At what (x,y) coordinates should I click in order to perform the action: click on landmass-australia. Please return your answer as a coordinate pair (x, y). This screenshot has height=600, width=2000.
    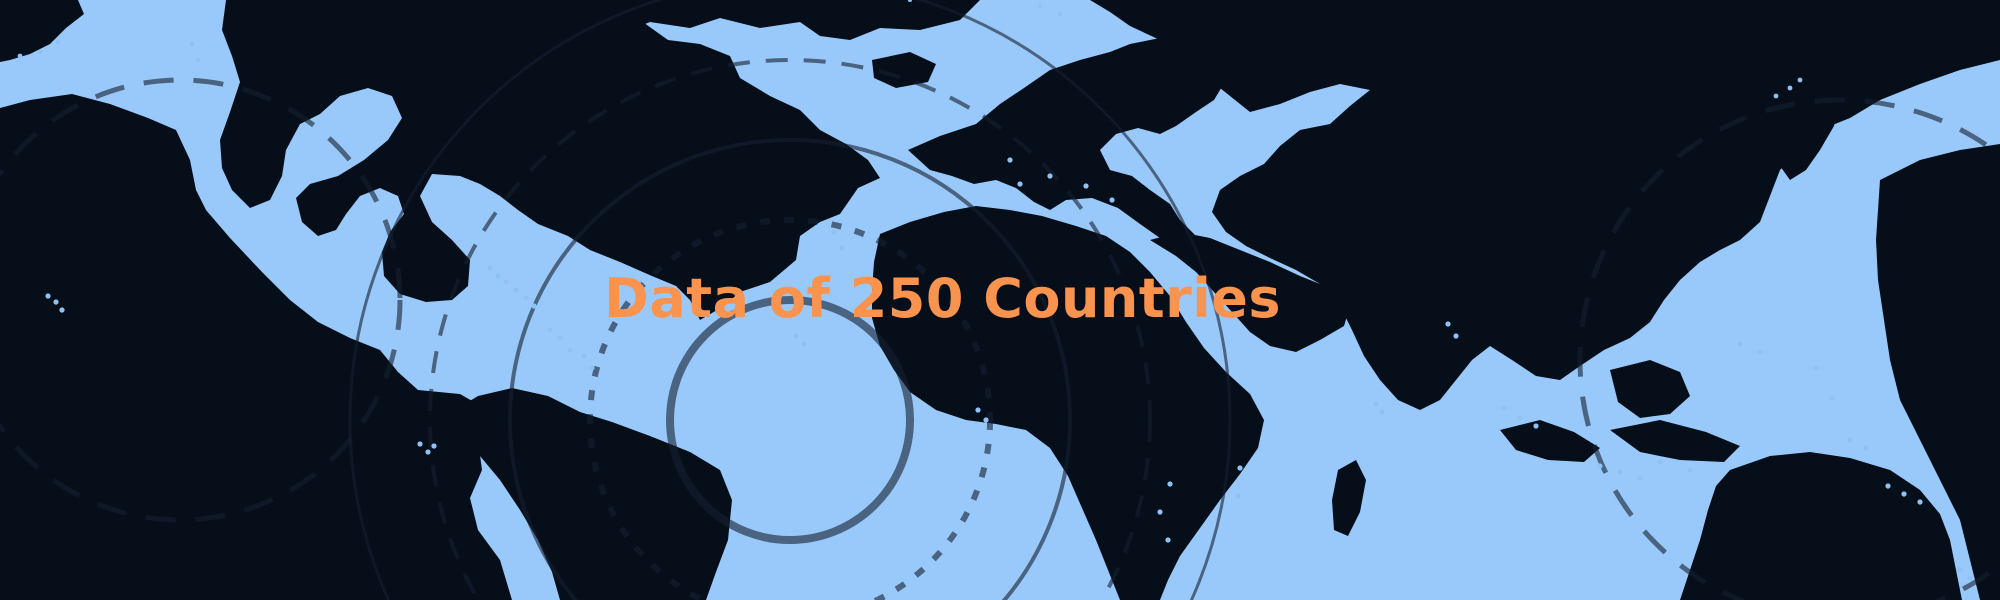
    Looking at the image, I should click on (1821, 526).